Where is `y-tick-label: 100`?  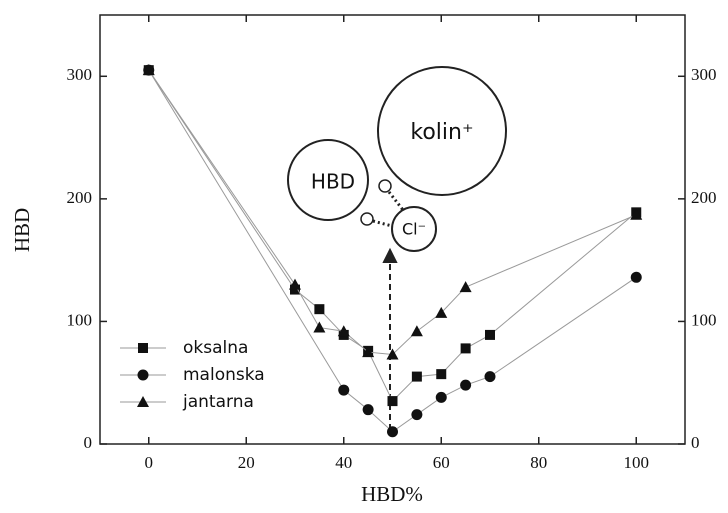
y-tick-label: 100 is located at coordinates (80, 319).